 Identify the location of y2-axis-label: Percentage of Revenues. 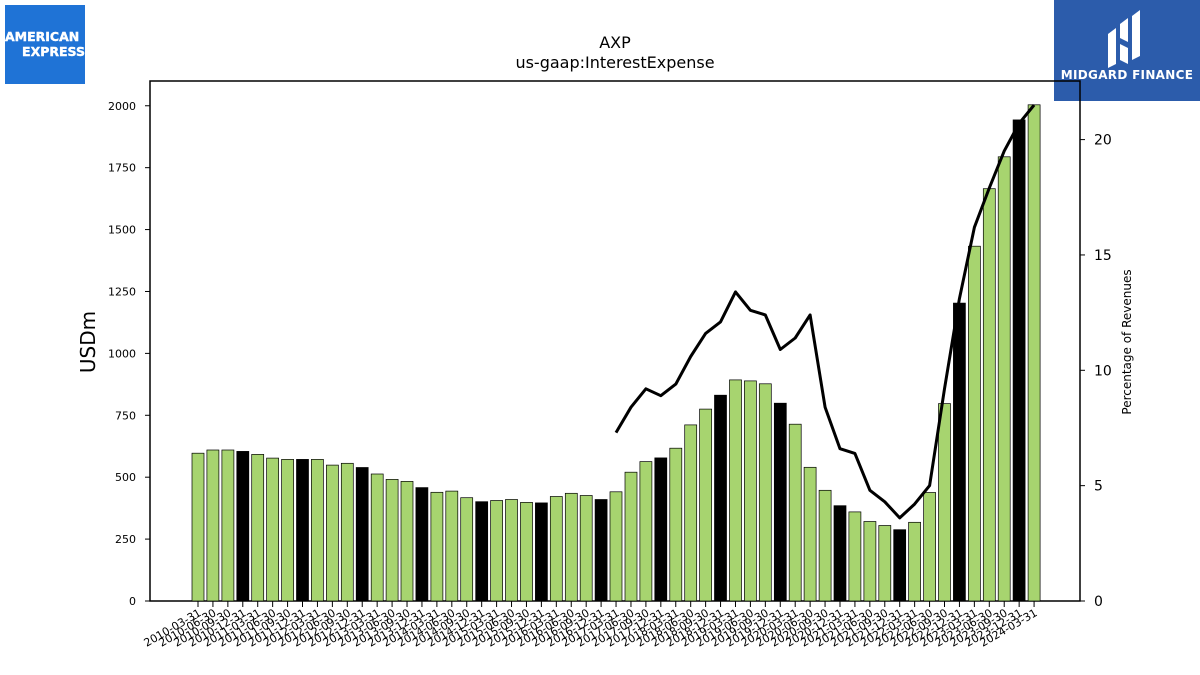
(1127, 341).